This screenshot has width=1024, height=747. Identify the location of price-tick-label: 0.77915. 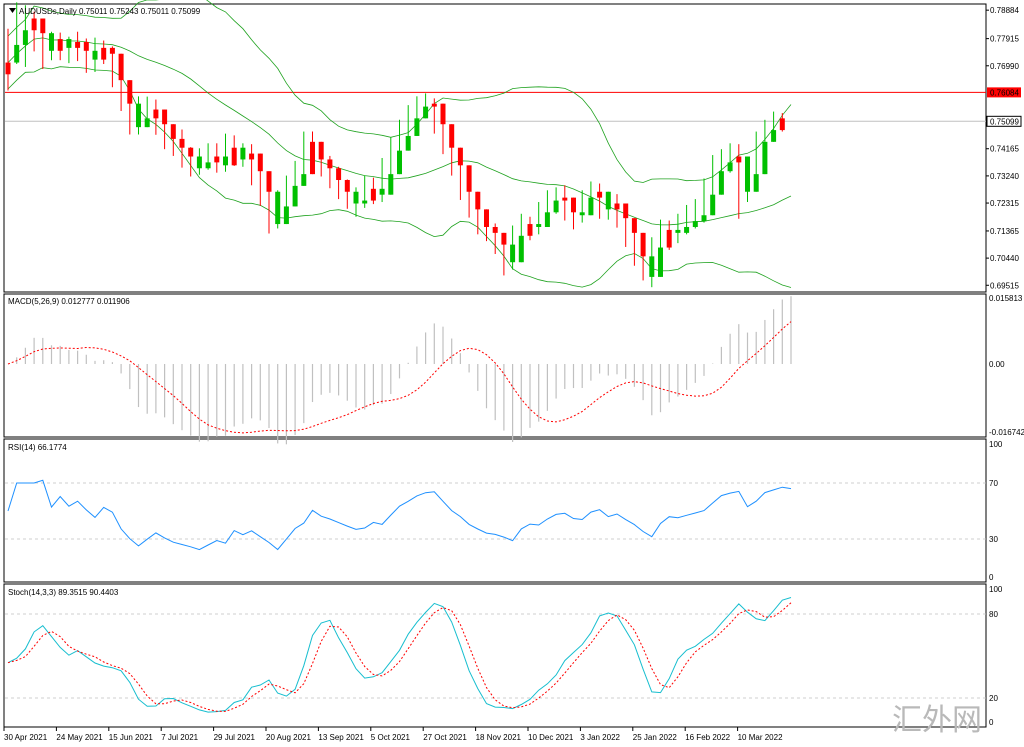
(1004, 39).